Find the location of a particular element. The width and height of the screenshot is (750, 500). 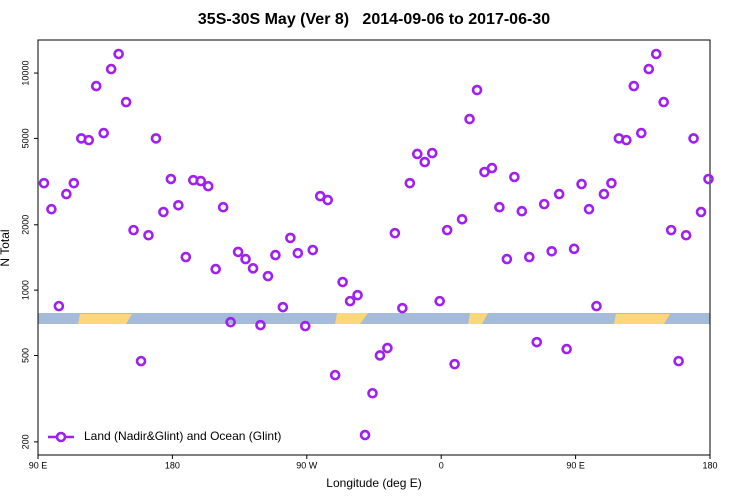

y-tick-label: 5000 is located at coordinates (25, 138).